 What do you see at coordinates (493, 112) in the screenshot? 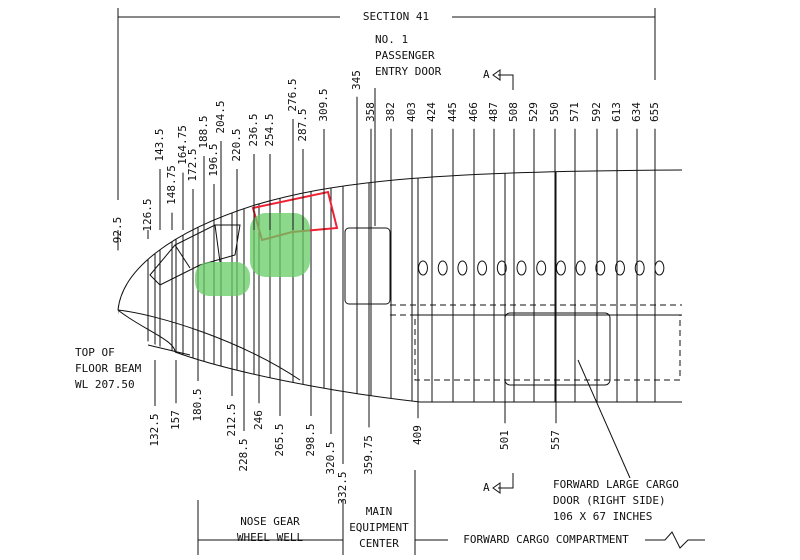
I see `station-label: 487` at bounding box center [493, 112].